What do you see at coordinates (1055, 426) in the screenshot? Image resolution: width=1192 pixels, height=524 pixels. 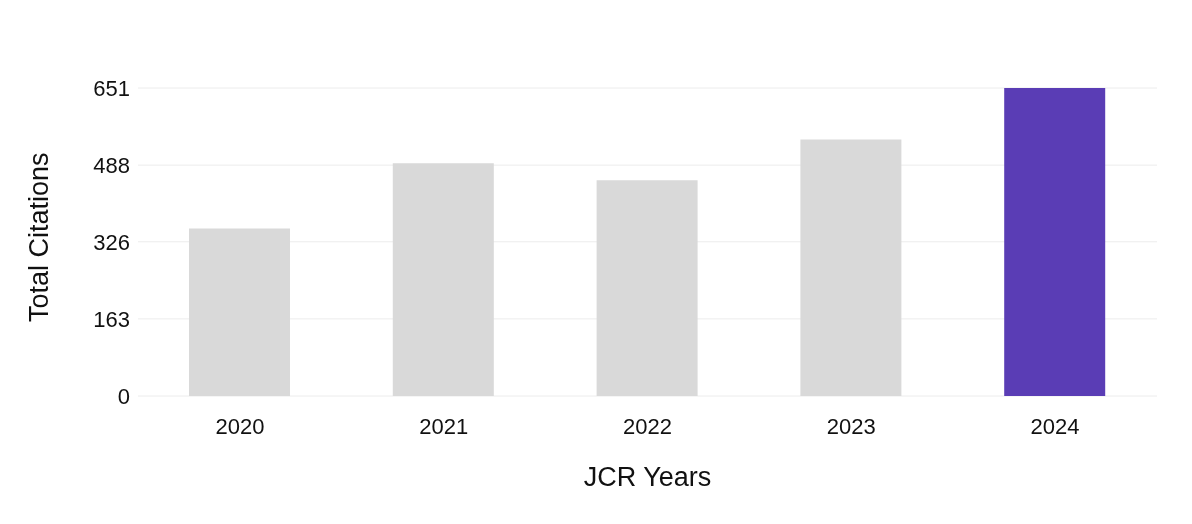 I see `x-tick-label: 2024` at bounding box center [1055, 426].